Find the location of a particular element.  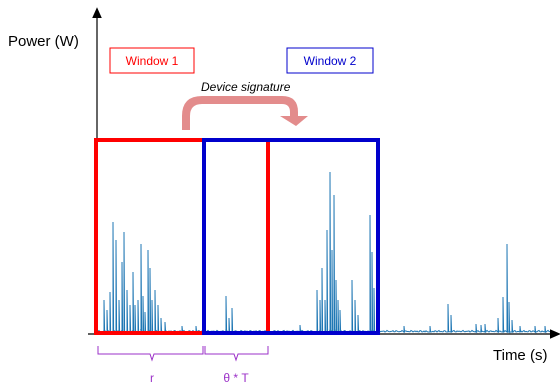

window-1-label-box is located at coordinates (152, 60).